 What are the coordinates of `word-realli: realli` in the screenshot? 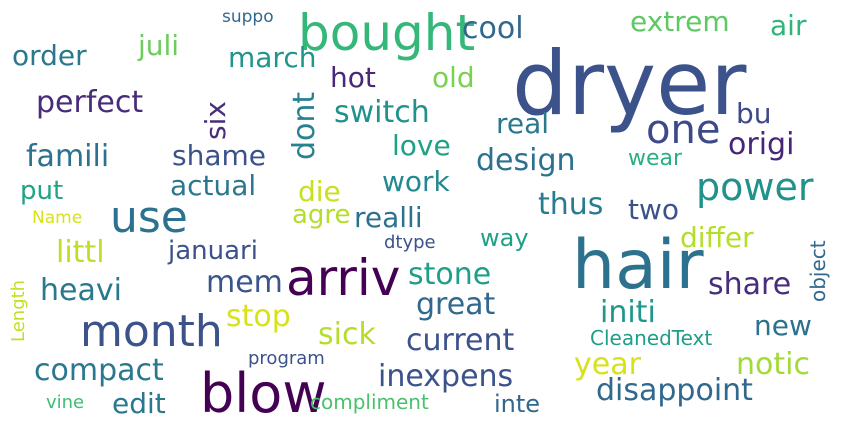 It's located at (388, 217).